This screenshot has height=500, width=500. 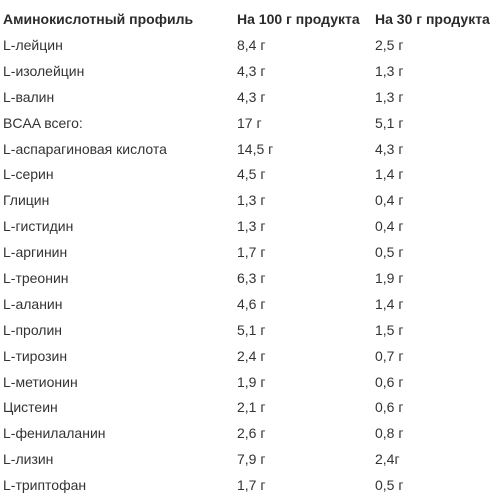 I want to click on amount-per-100g: 4,6 г, so click(x=251, y=303).